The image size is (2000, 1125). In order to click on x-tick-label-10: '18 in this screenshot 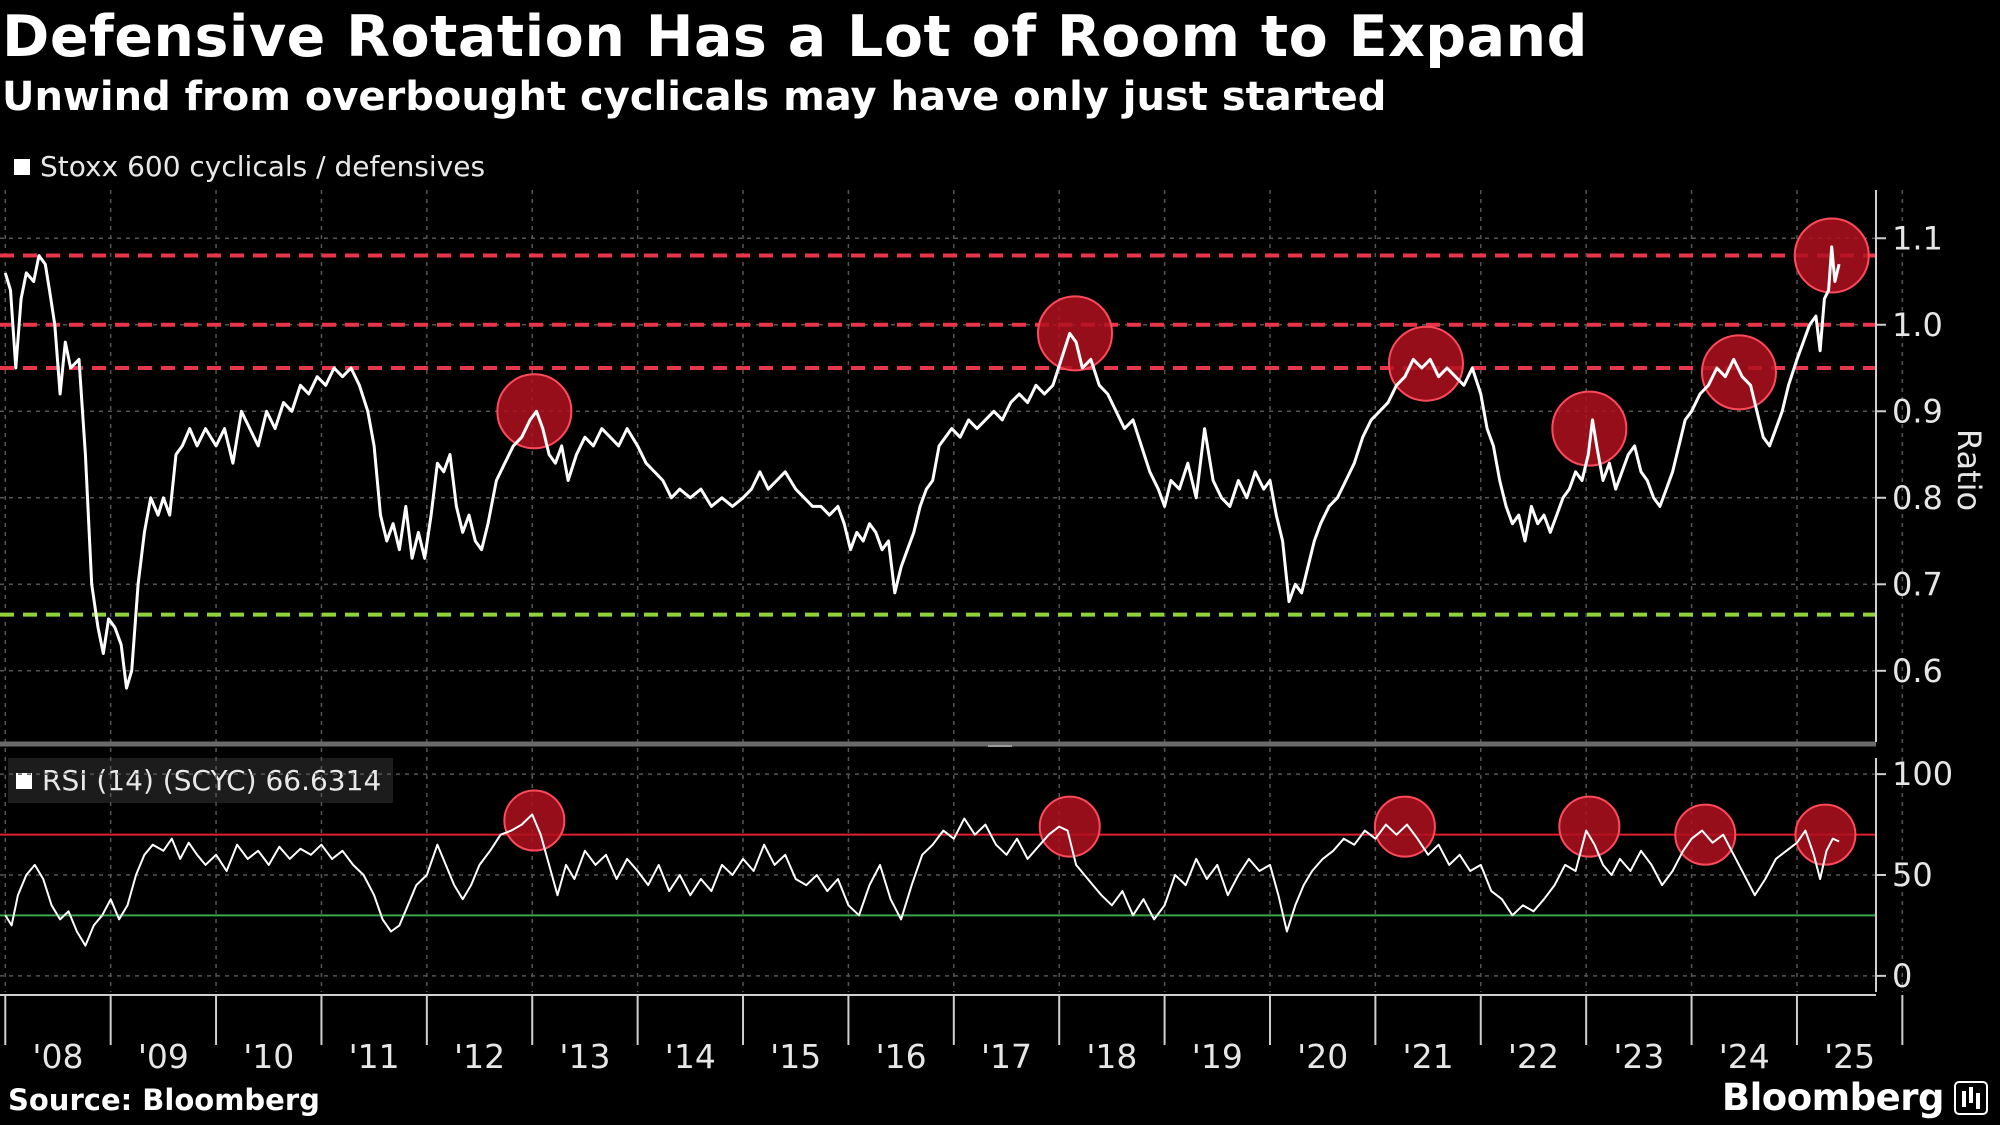, I will do `click(1111, 1056)`.